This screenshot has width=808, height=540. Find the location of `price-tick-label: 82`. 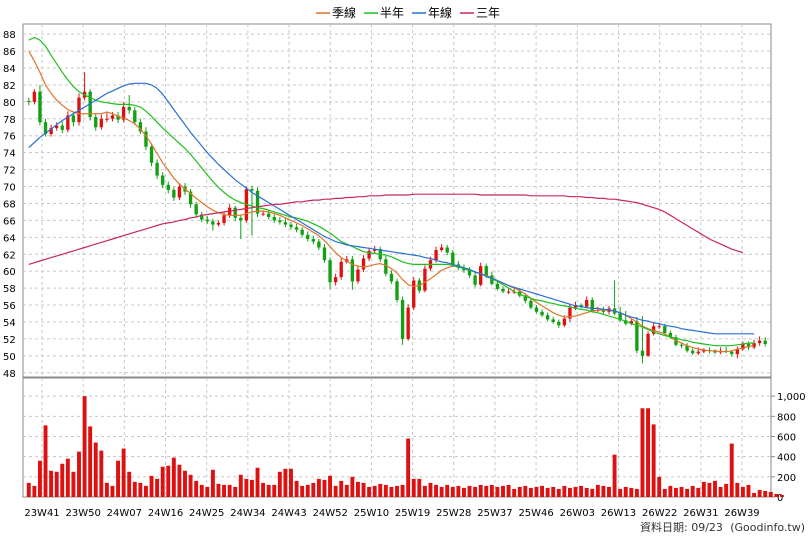

price-tick-label: 82 is located at coordinates (9, 86).